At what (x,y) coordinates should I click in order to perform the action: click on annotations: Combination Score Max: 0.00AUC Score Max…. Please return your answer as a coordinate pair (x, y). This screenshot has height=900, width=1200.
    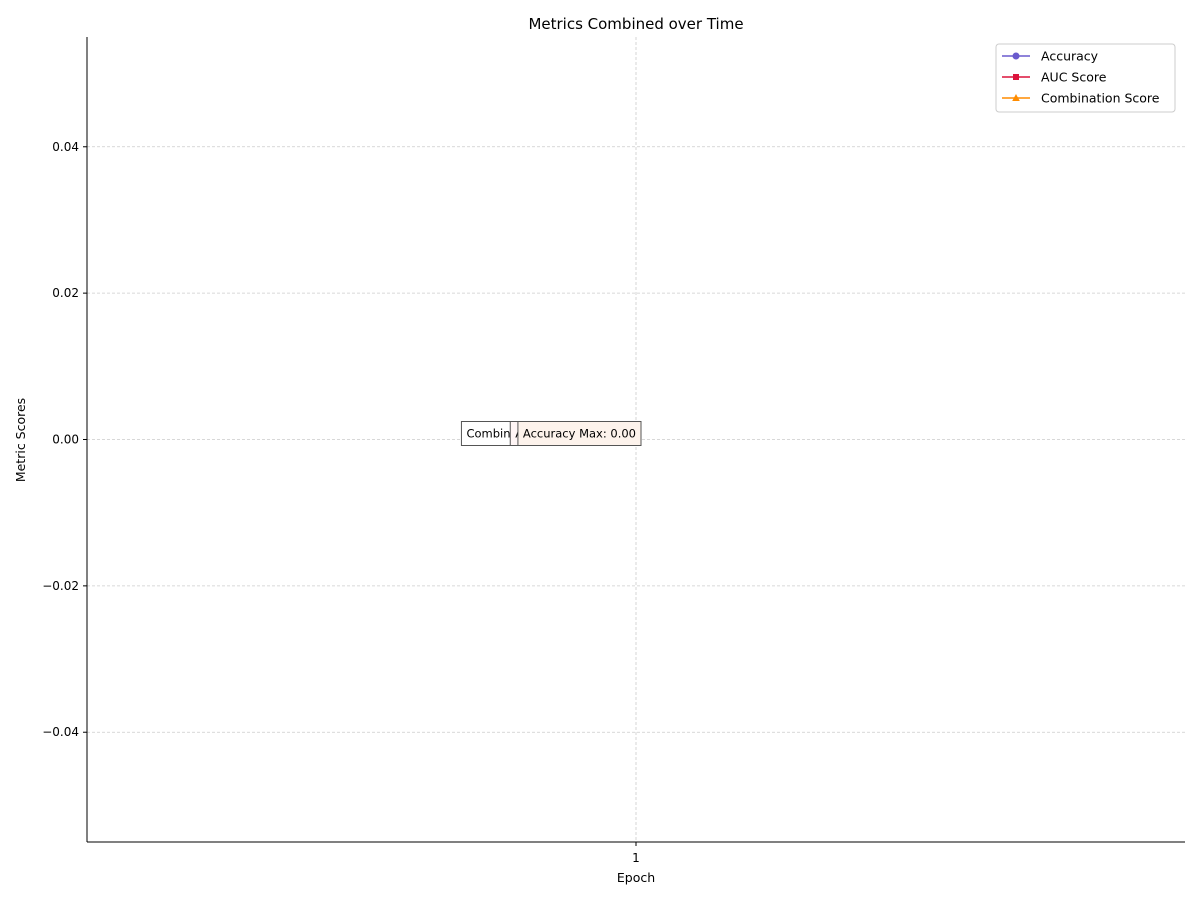
    Looking at the image, I should click on (551, 433).